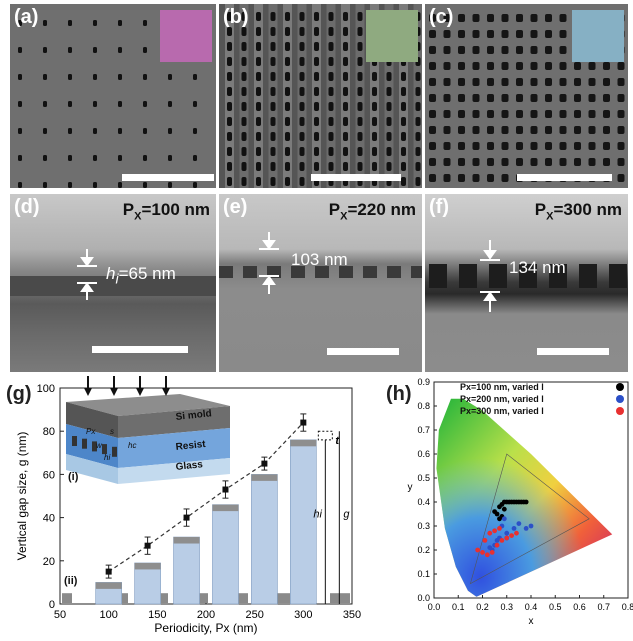  What do you see at coordinates (526, 96) in the screenshot?
I see `panel-c: (c)` at bounding box center [526, 96].